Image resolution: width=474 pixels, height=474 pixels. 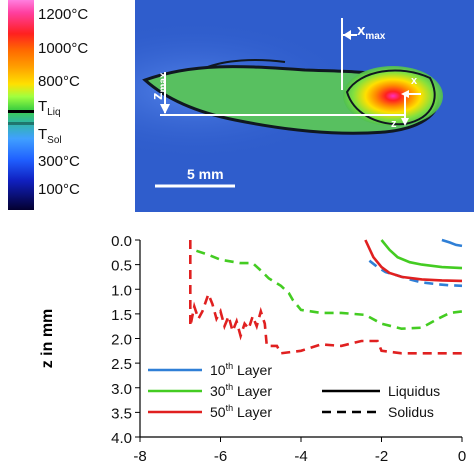 What do you see at coordinates (121, 438) in the screenshot?
I see `y-tick-label: 4.0` at bounding box center [121, 438].